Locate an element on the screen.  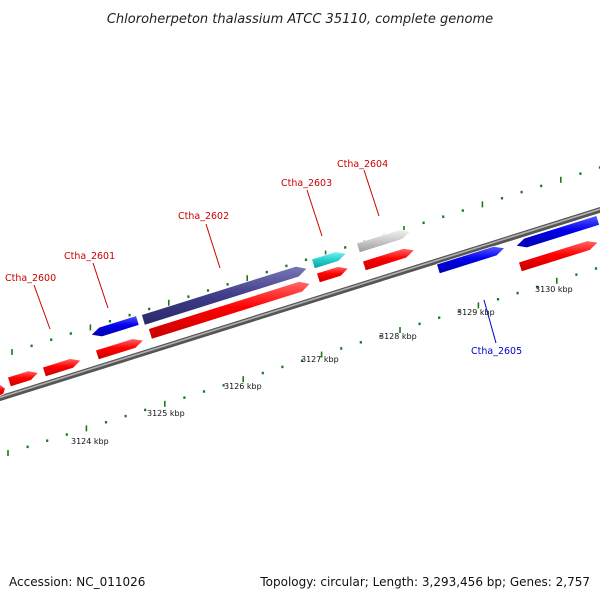
gene-ctha-2602-feature is located at coordinates (224, 295).